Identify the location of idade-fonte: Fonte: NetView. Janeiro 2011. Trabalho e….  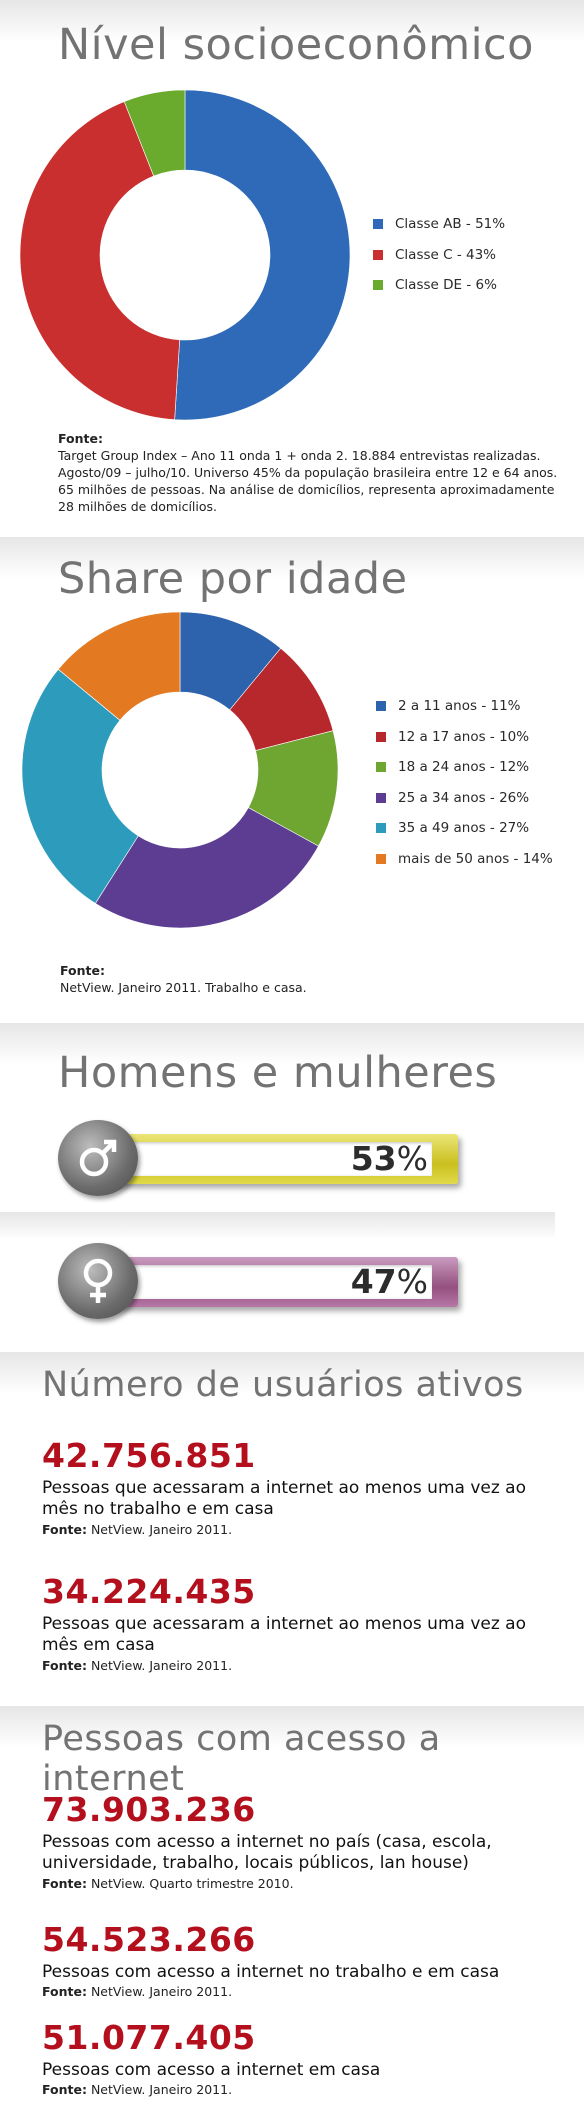
(310, 979).